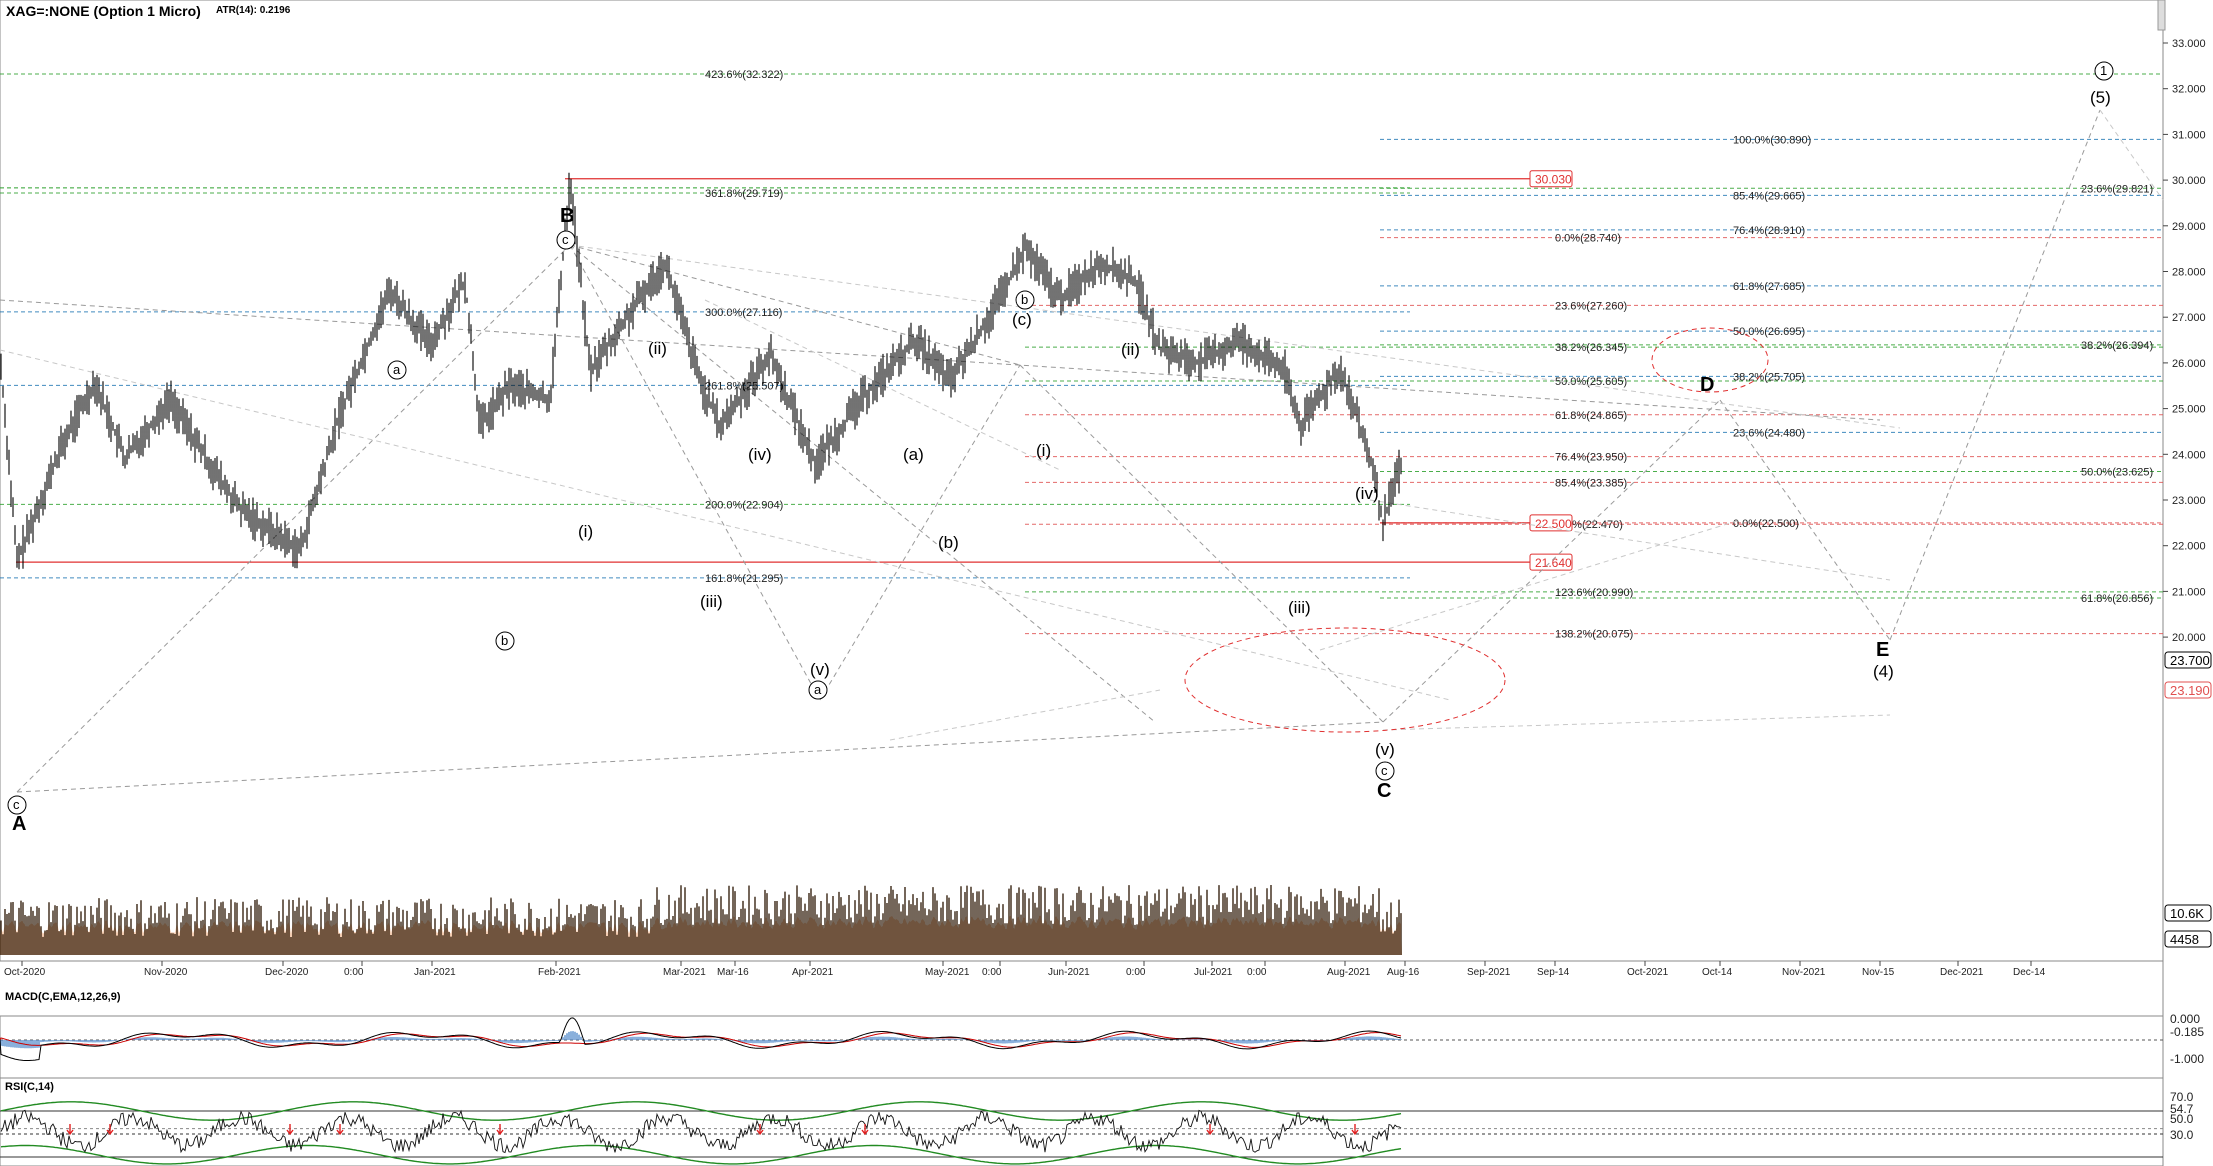 This screenshot has height=1166, width=2213. Describe the element at coordinates (2189, 455) in the screenshot. I see `price-tick-label: 24.000` at that location.